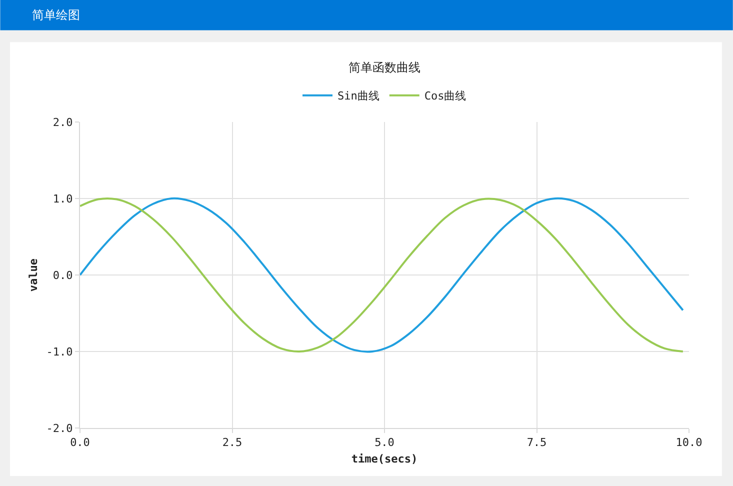 The width and height of the screenshot is (733, 486). Describe the element at coordinates (56, 15) in the screenshot. I see `text: 简单绘图` at that location.